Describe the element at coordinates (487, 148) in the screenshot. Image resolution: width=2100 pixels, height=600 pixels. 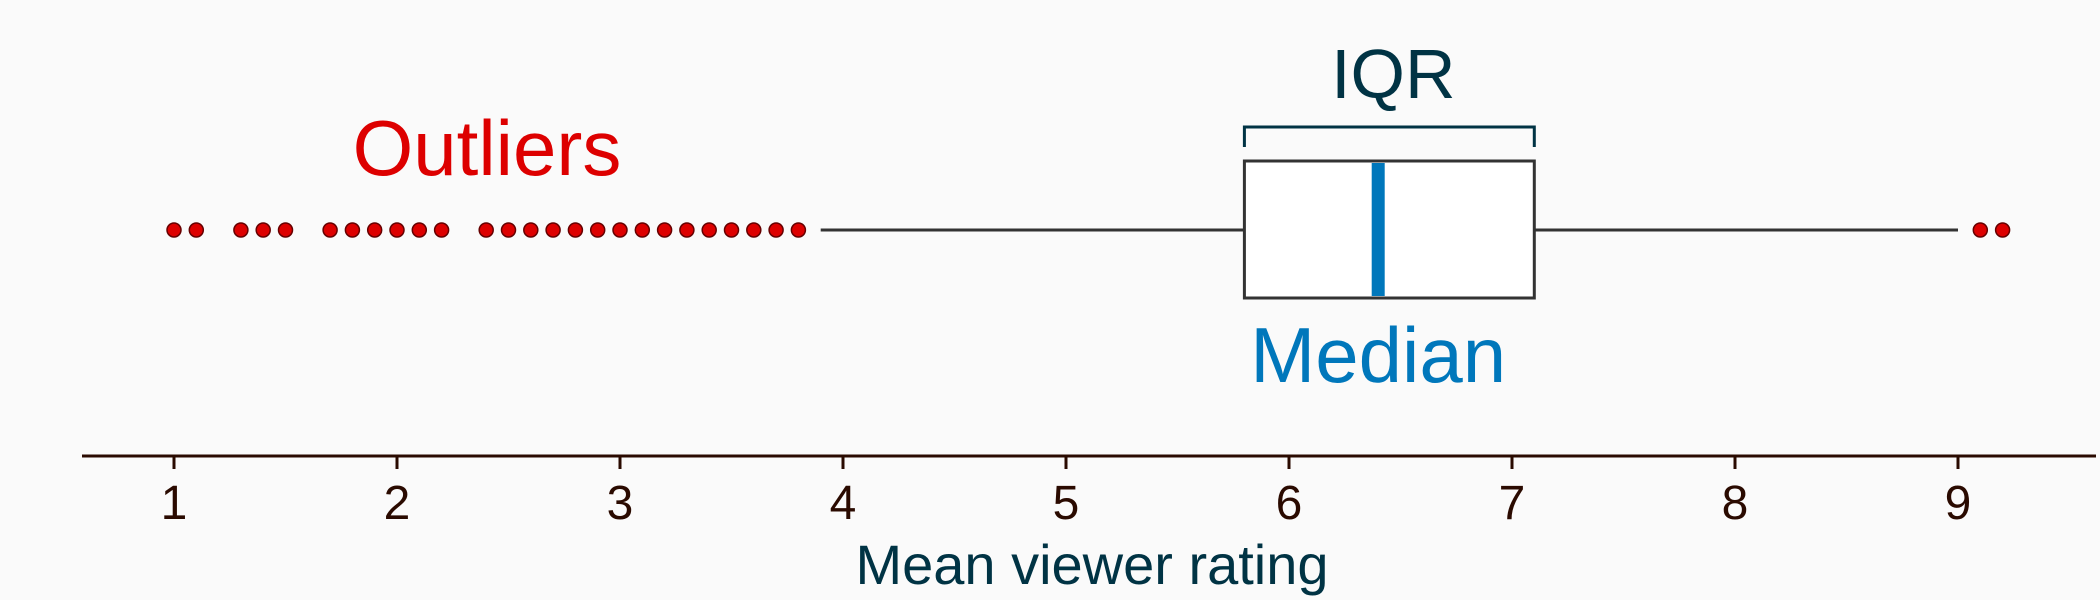
I see `outliers-annotation: Outliers` at that location.